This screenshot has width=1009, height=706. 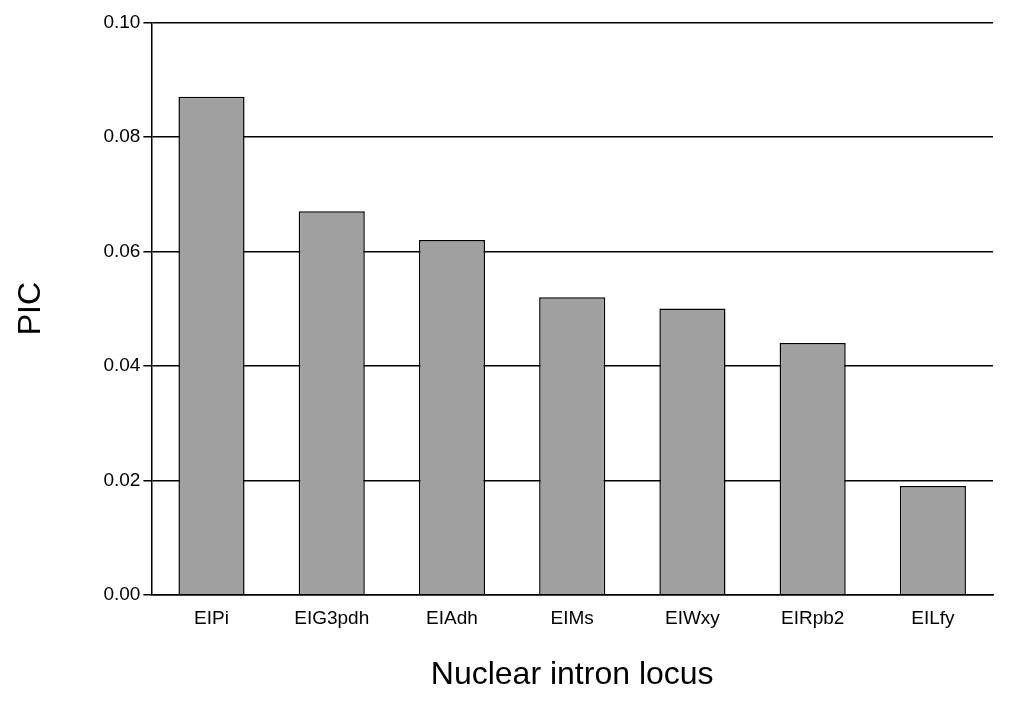 What do you see at coordinates (812, 618) in the screenshot?
I see `x-tick-label: EIRpb2` at bounding box center [812, 618].